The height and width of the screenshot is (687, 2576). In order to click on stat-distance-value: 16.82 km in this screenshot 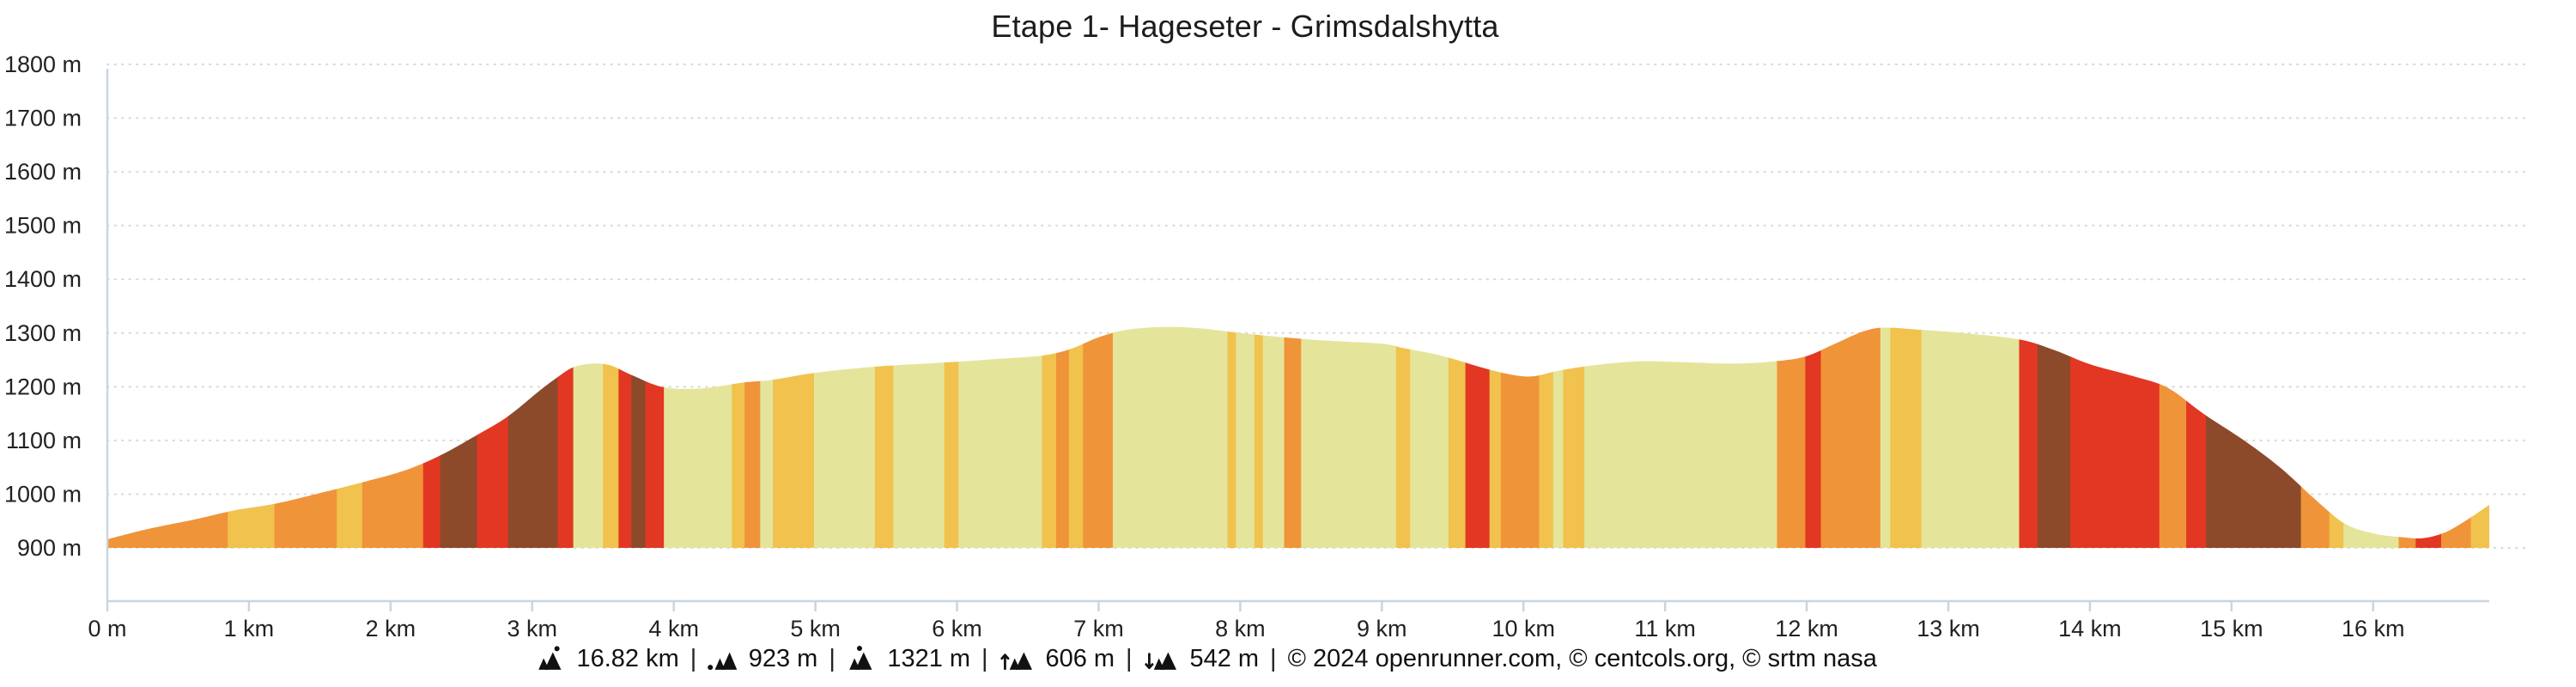, I will do `click(627, 658)`.